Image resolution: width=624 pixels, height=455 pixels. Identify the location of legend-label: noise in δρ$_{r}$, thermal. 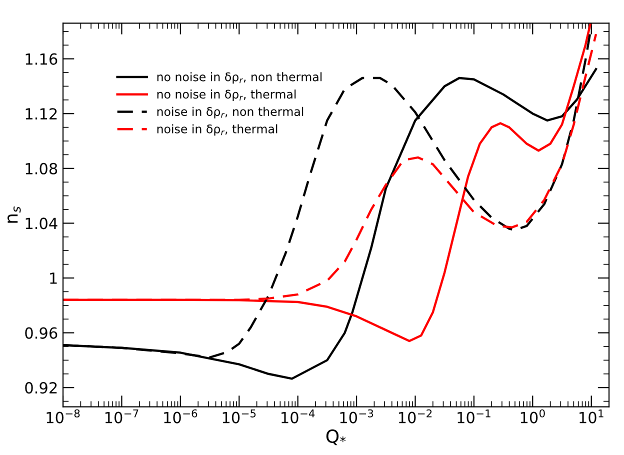
(217, 130).